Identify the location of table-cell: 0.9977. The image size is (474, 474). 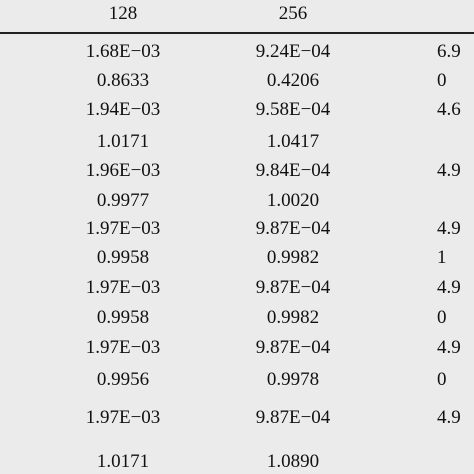
(123, 200).